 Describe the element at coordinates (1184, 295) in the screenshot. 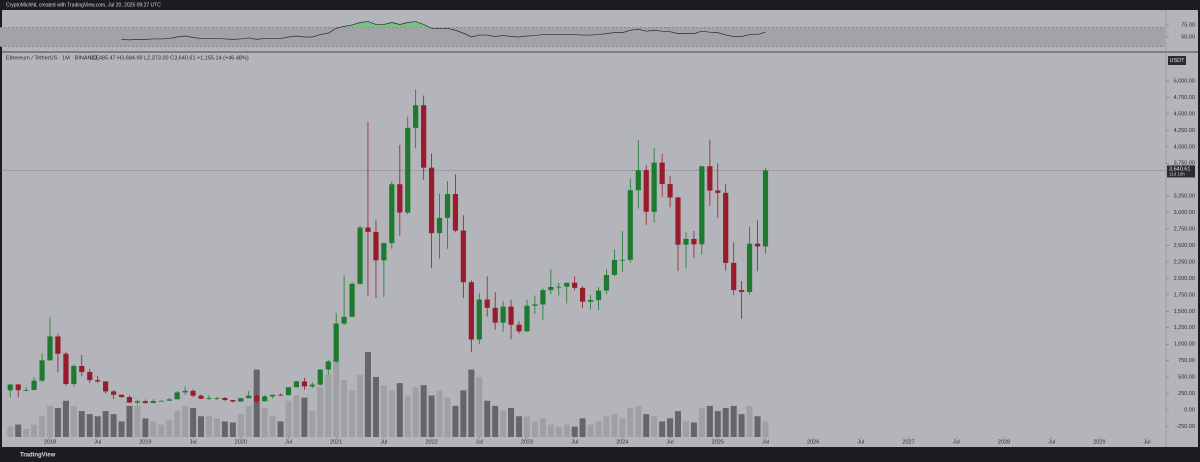

I see `y-tick-label: 1,750.00` at that location.